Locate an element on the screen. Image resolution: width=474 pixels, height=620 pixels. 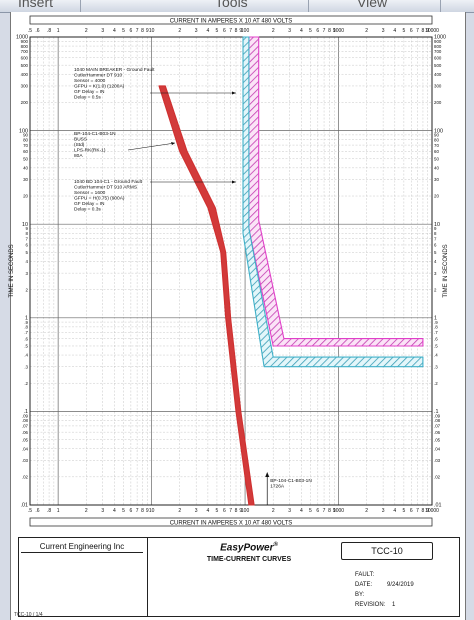
revision-label: REVISION: is located at coordinates (370, 605).